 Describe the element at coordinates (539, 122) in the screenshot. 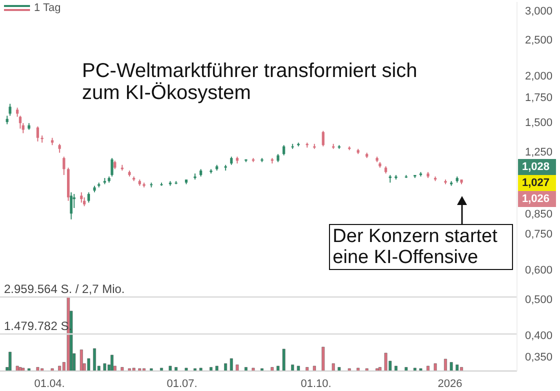

I see `y-tick-label: 1,500` at that location.